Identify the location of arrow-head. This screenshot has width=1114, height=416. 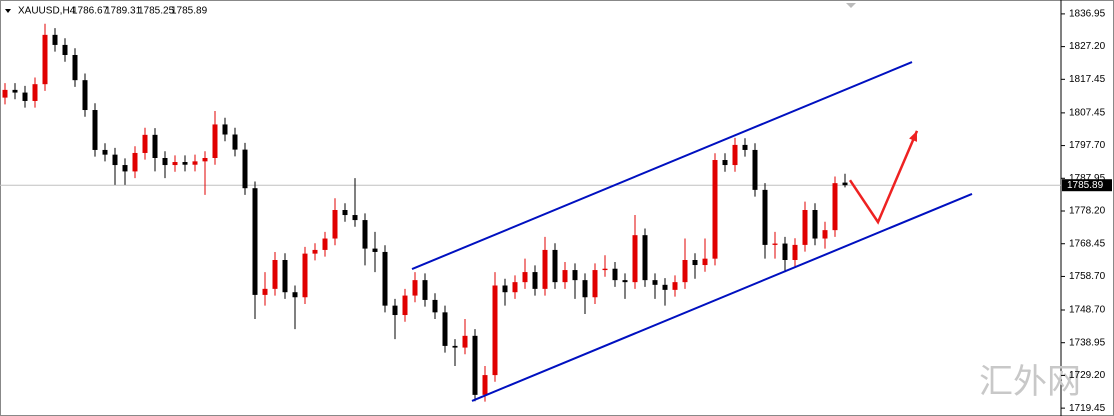
(913, 136).